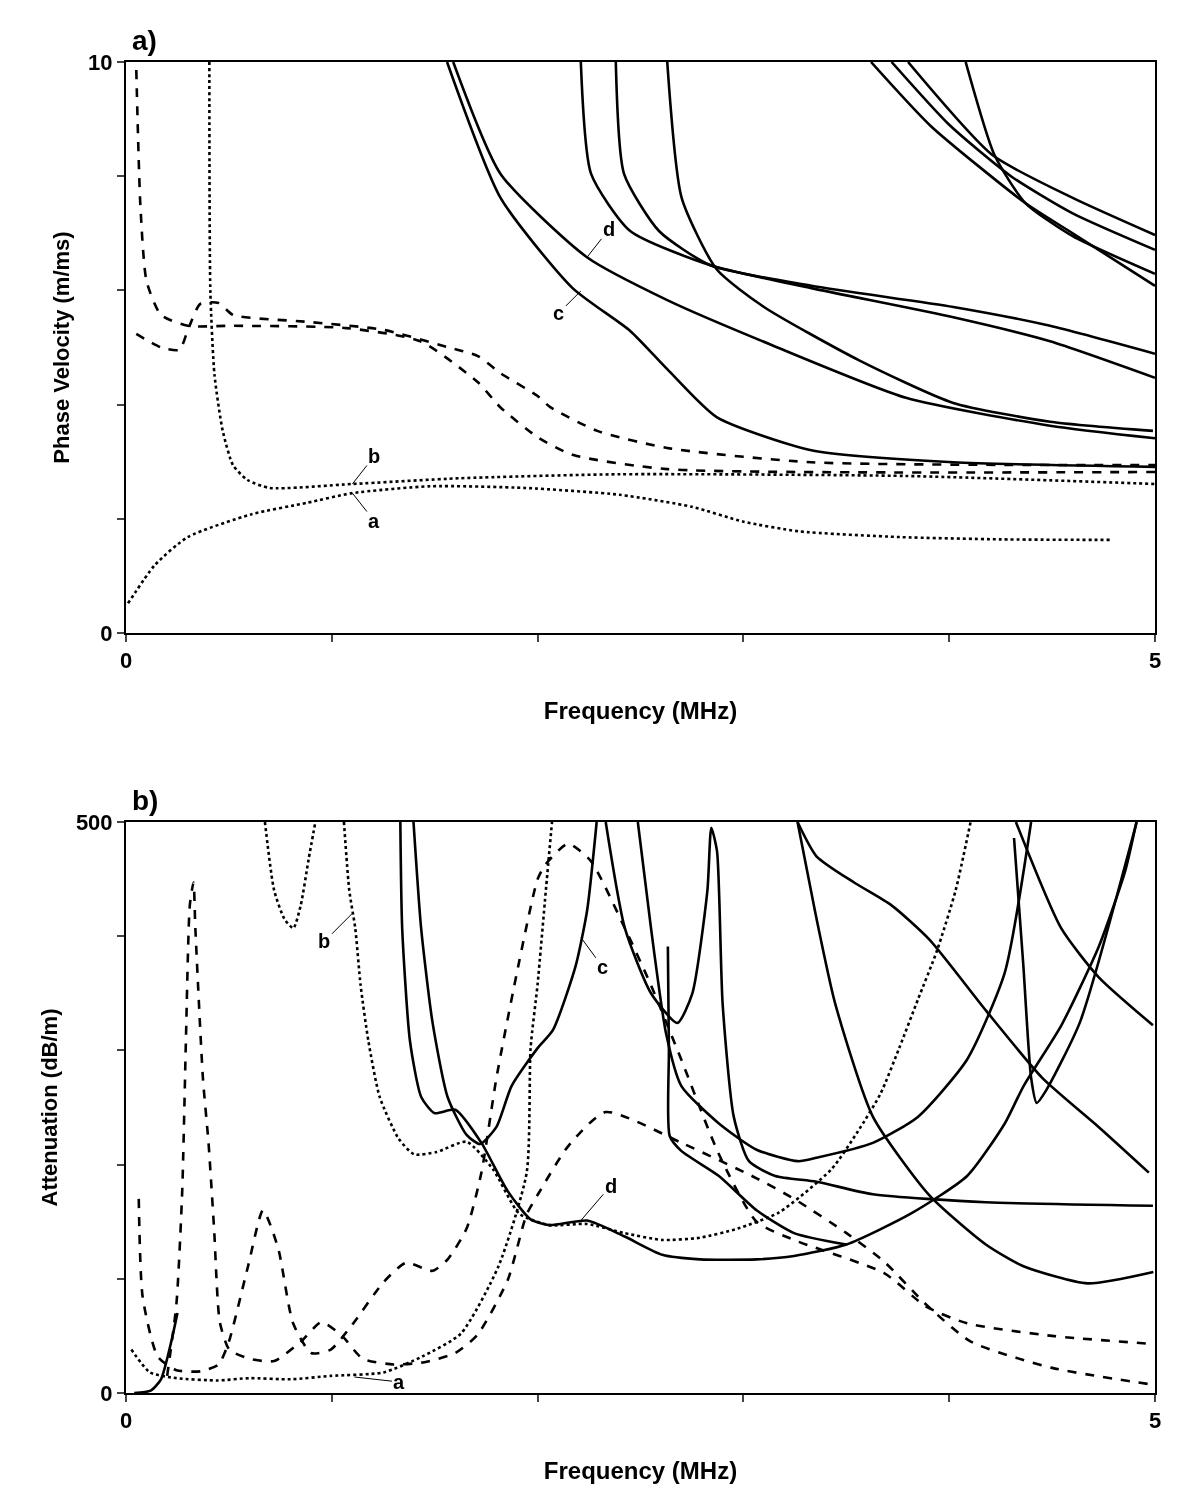 Image resolution: width=1177 pixels, height=1493 pixels. What do you see at coordinates (144, 40) in the screenshot?
I see `chart-title: a)` at bounding box center [144, 40].